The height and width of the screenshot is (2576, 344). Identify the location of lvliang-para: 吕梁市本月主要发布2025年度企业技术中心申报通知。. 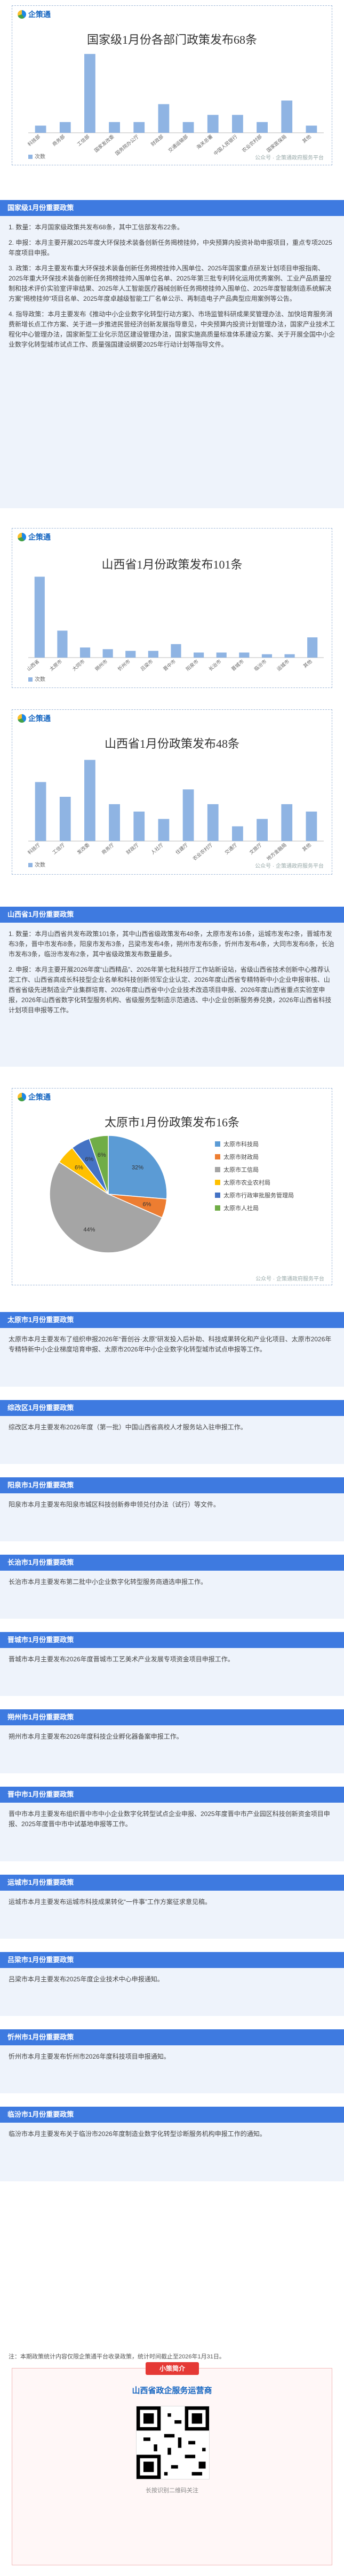
(86, 1979).